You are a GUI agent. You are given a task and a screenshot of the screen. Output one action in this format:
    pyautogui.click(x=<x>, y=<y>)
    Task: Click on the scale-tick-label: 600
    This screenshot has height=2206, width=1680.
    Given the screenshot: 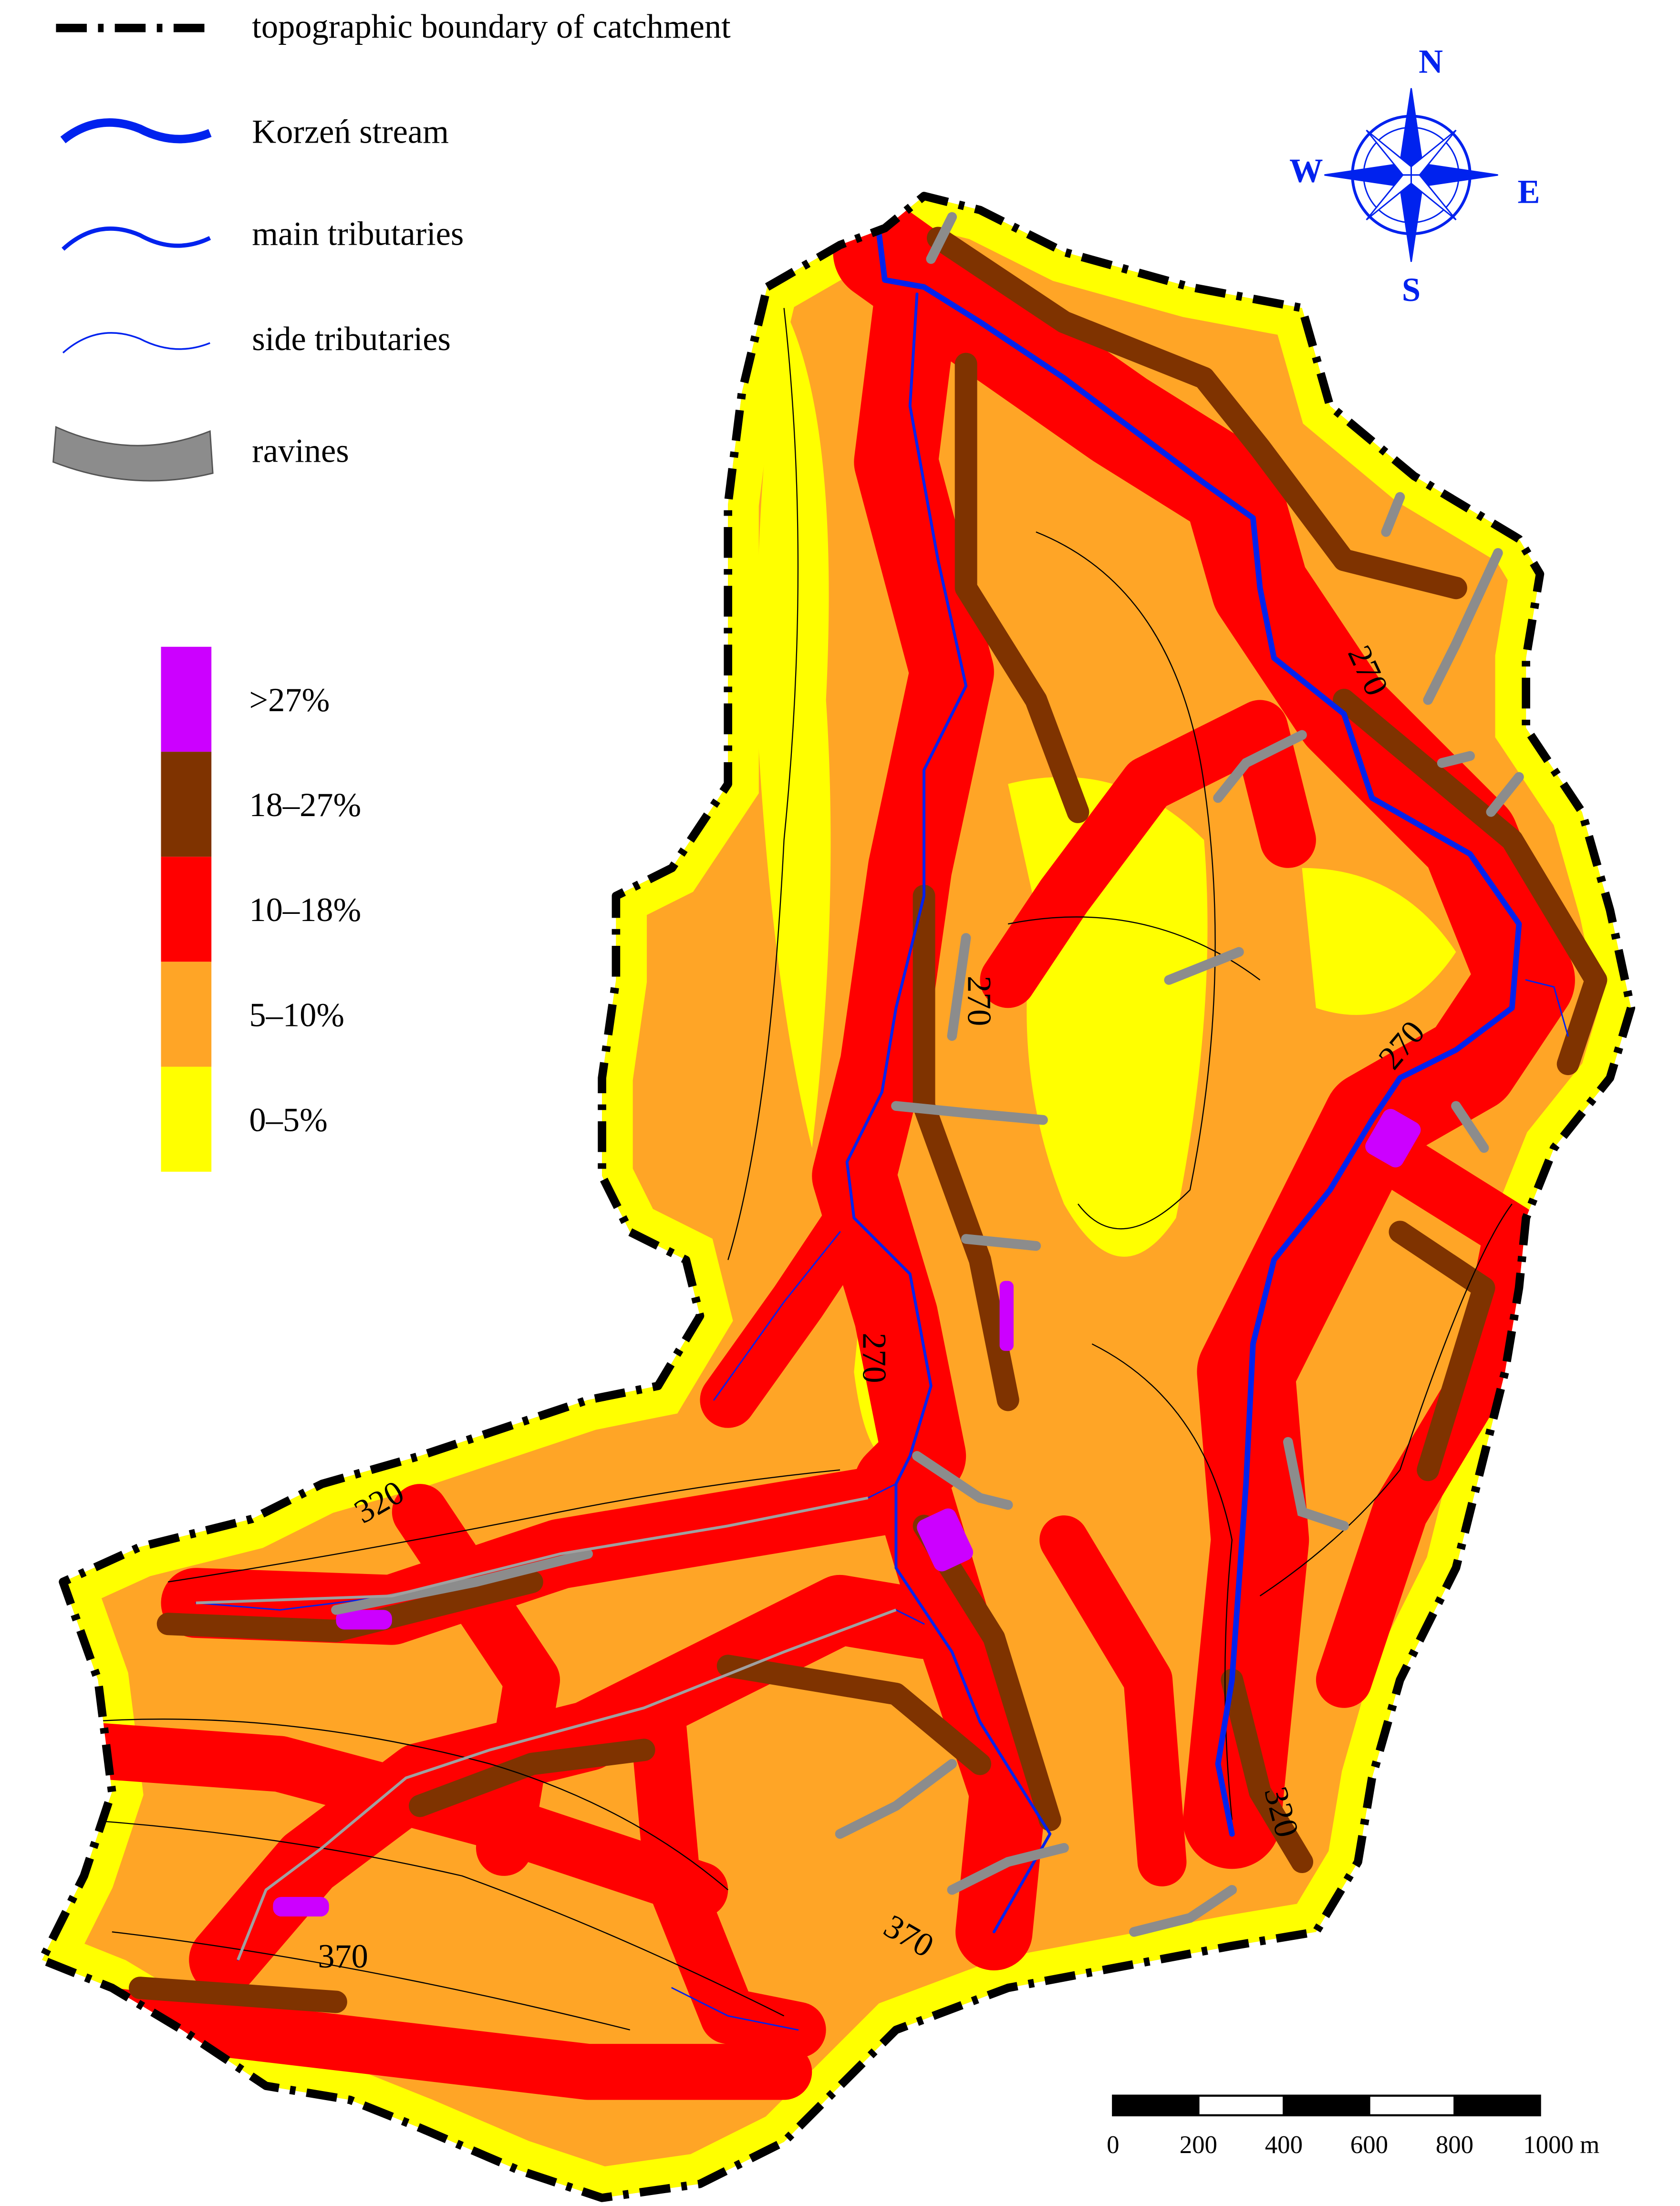 What is the action you would take?
    pyautogui.click(x=1369, y=2145)
    